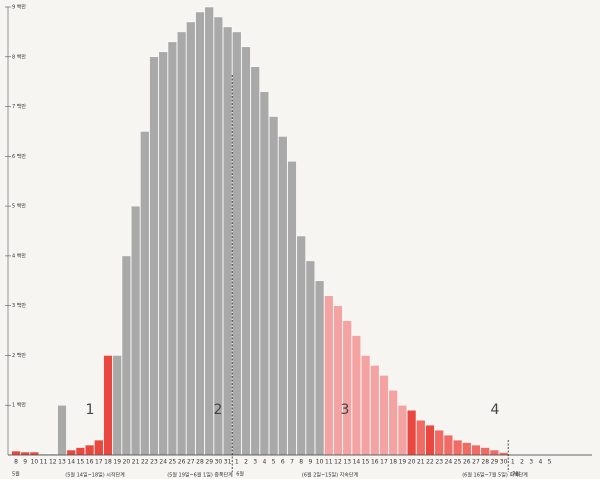  What do you see at coordinates (16, 474) in the screenshot?
I see `month-label: 5월` at bounding box center [16, 474].